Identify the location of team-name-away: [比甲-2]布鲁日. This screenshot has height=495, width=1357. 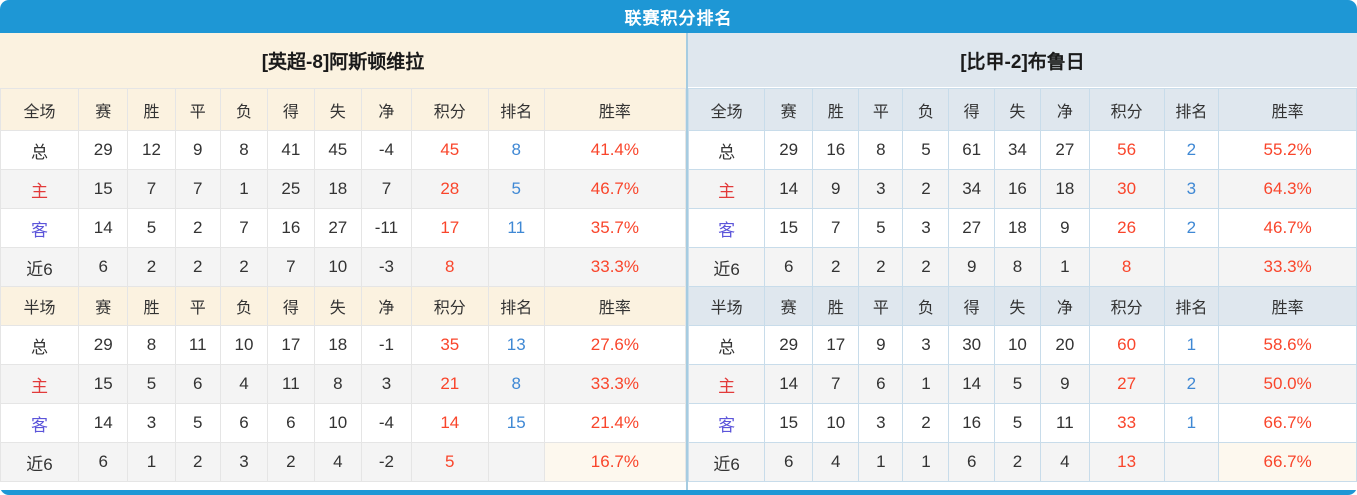
(1022, 60).